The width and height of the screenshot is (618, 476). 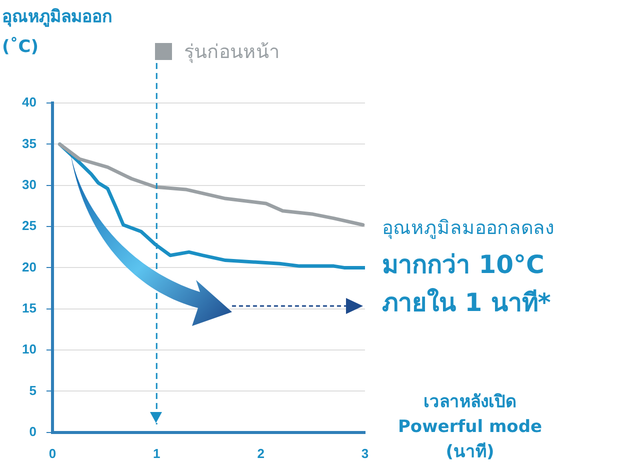 What do you see at coordinates (29, 184) in the screenshot?
I see `y-tick-label: 30` at bounding box center [29, 184].